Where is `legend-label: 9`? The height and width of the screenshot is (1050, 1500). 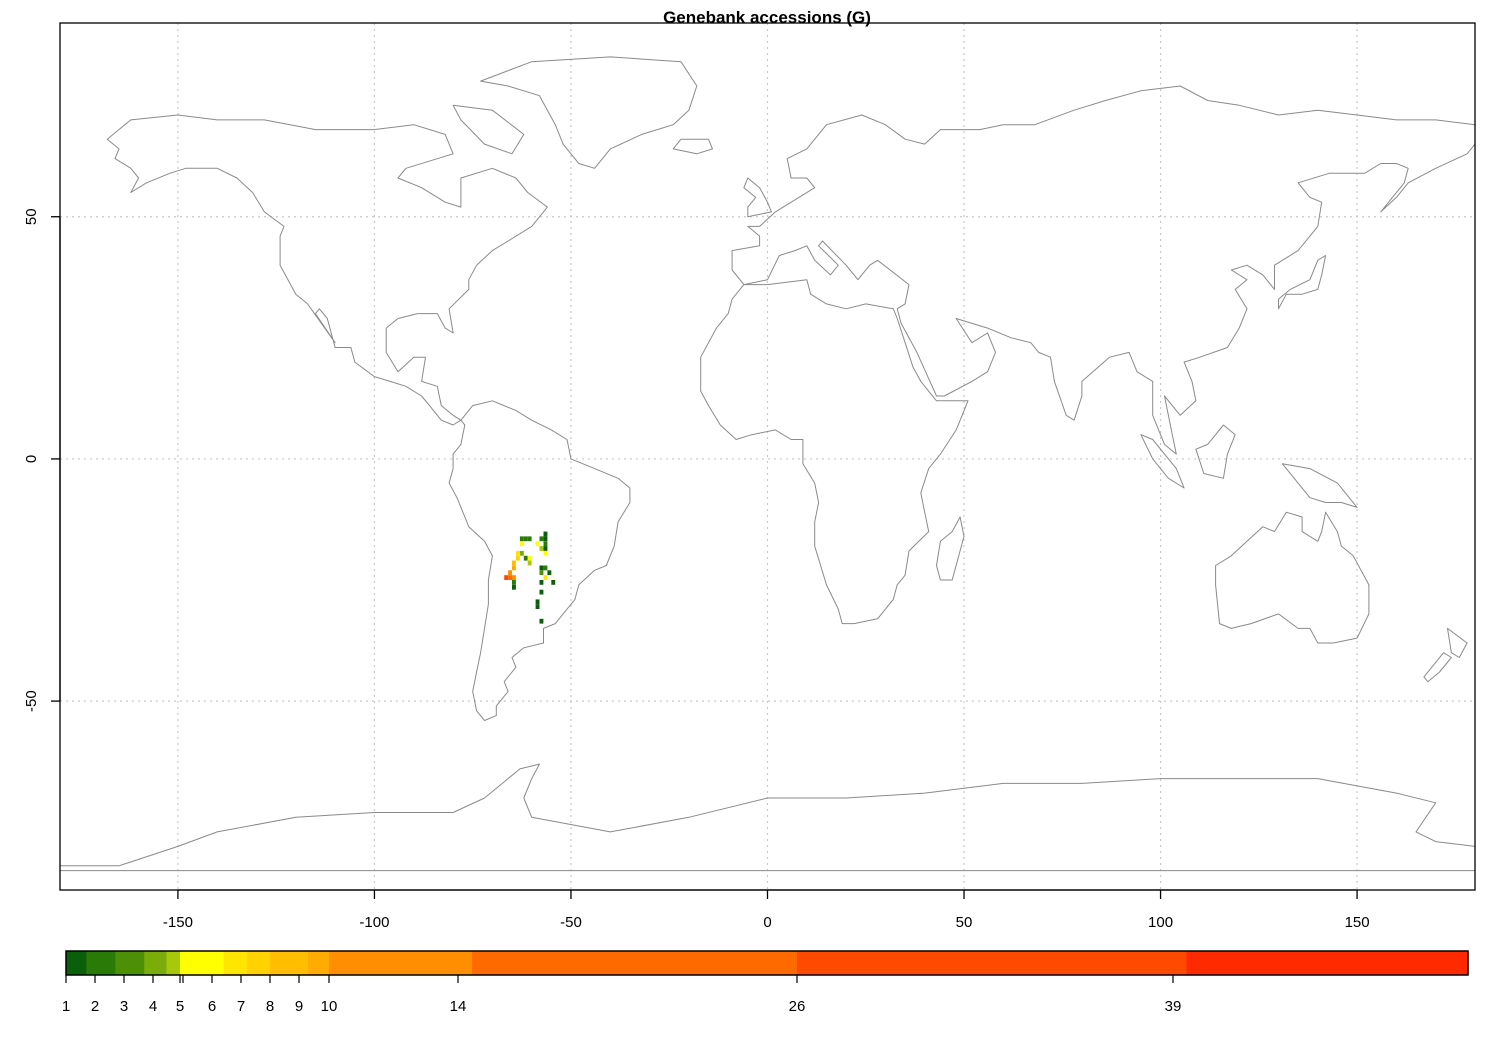 legend-label: 9 is located at coordinates (299, 1006).